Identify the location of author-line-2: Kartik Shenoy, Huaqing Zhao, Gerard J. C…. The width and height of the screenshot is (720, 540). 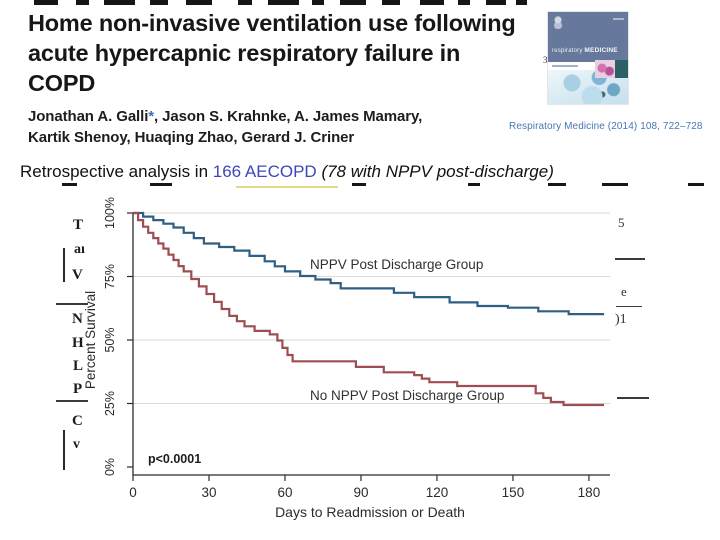
(191, 137).